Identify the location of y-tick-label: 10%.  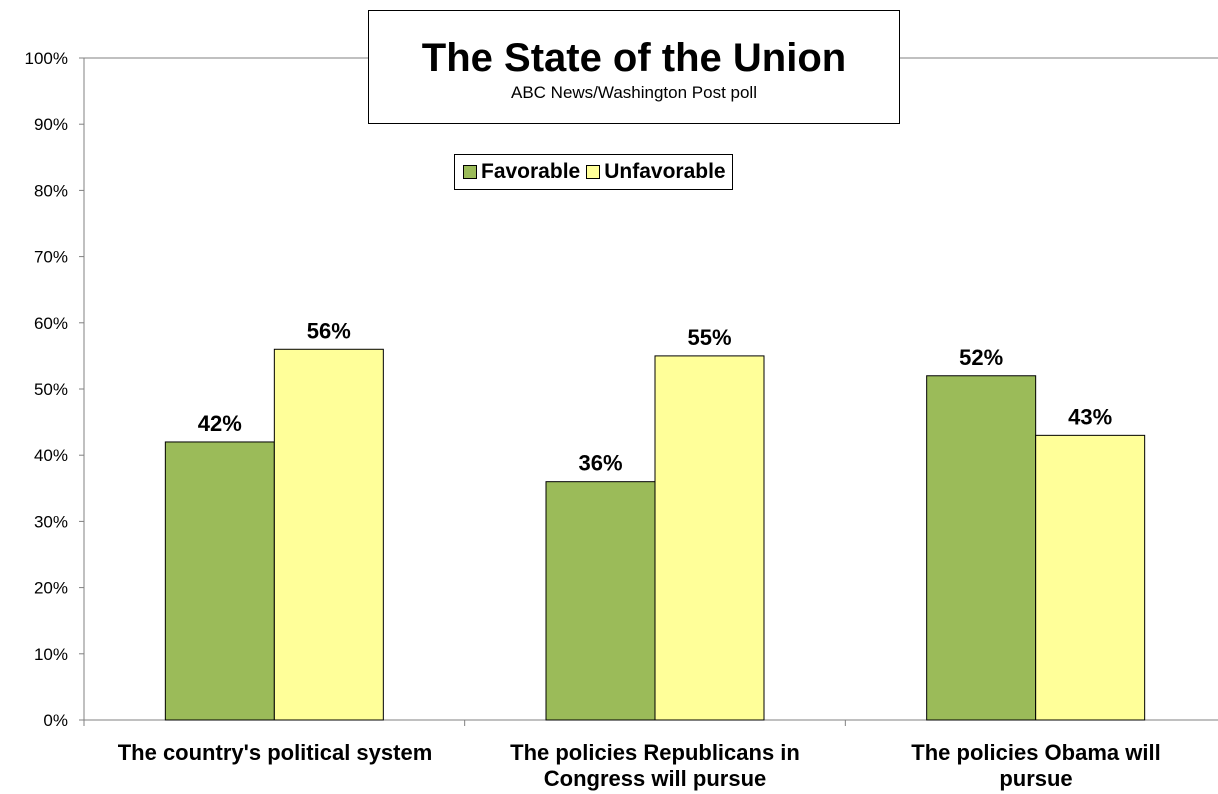
(51, 654).